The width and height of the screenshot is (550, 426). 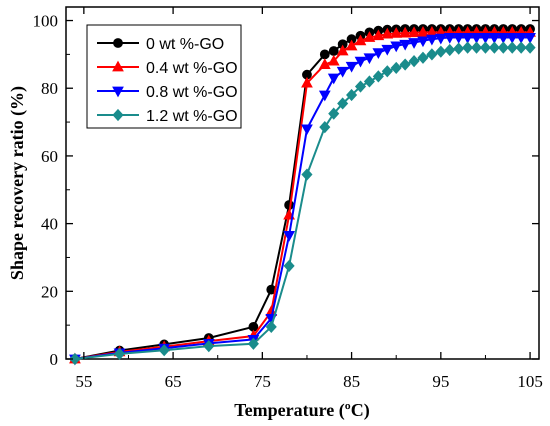 What do you see at coordinates (167, 116) in the screenshot?
I see `legend-item: 1.2 wt %-GO` at bounding box center [167, 116].